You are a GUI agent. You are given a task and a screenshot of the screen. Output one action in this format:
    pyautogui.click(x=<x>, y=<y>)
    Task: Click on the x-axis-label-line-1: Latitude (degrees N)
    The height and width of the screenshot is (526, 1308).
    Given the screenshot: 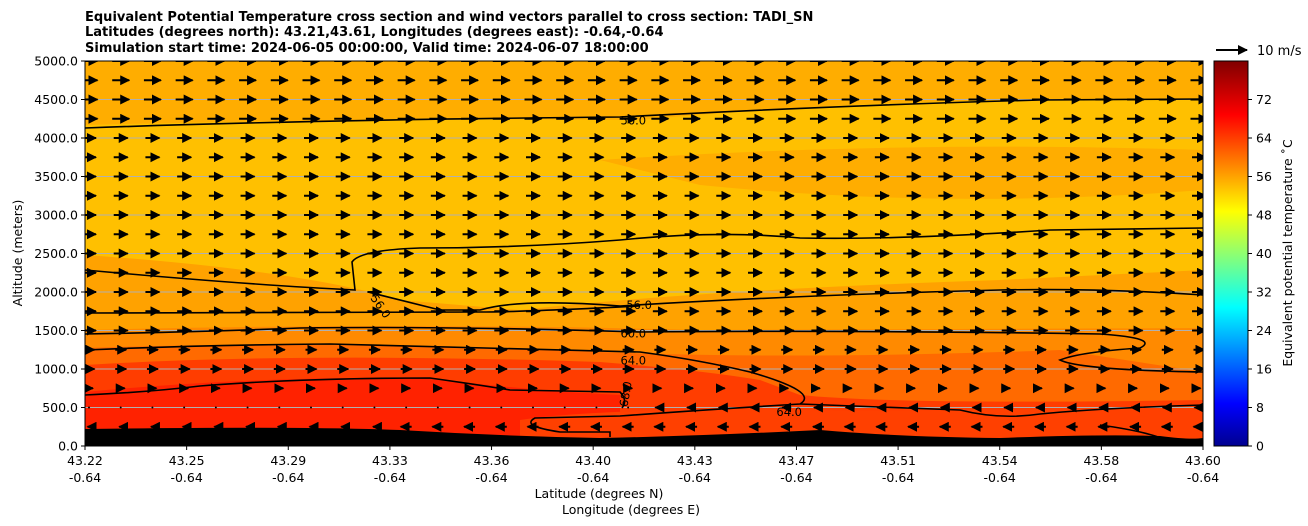 What is the action you would take?
    pyautogui.click(x=599, y=493)
    